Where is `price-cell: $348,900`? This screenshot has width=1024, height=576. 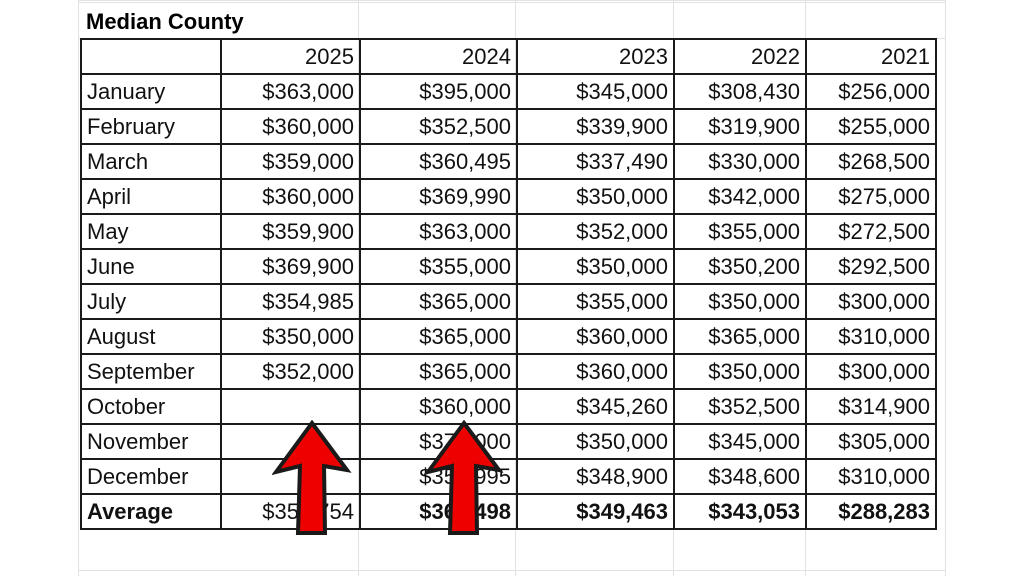
price-cell: $348,900 is located at coordinates (595, 476).